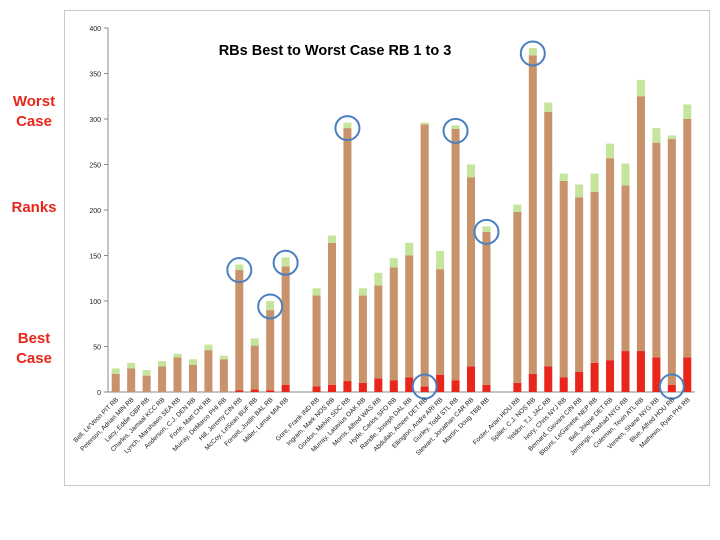  Describe the element at coordinates (34, 348) in the screenshot. I see `best-case-label: Best Case` at that location.